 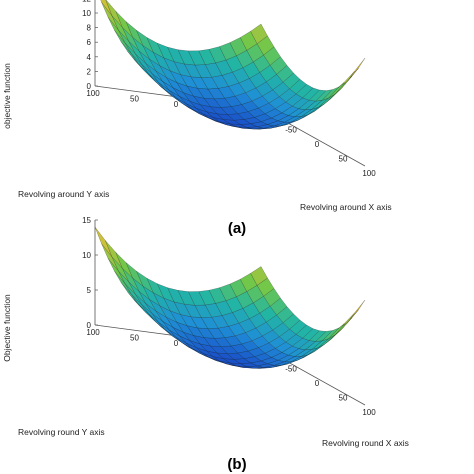 I want to click on panel-a-ztick-label: 4, so click(x=89, y=57).